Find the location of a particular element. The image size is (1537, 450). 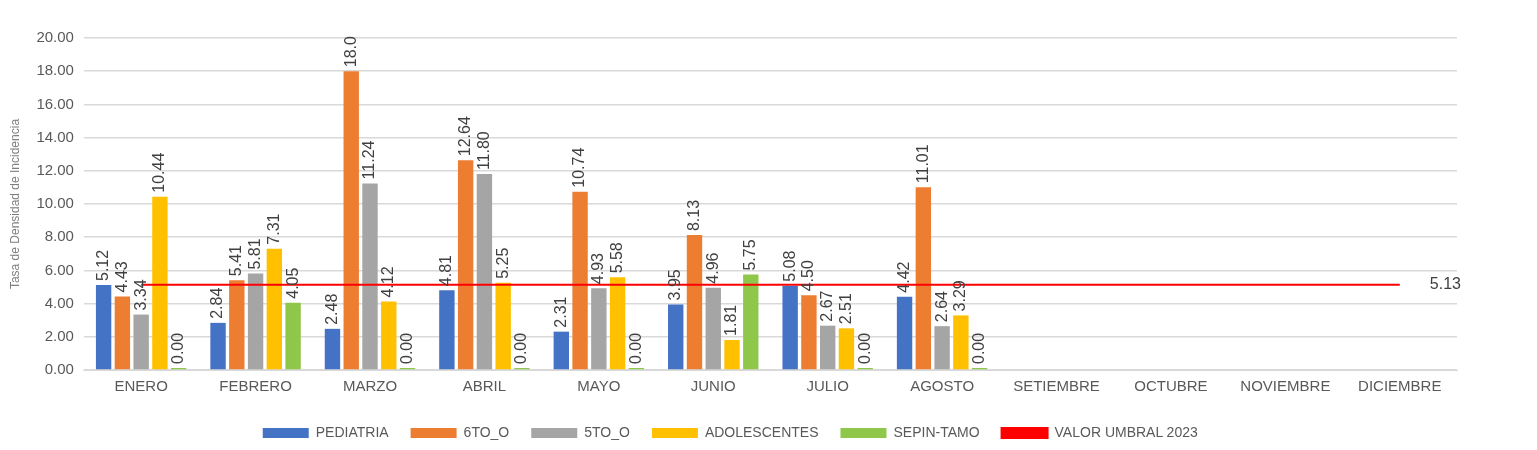

data-label: 5.41 is located at coordinates (236, 260).